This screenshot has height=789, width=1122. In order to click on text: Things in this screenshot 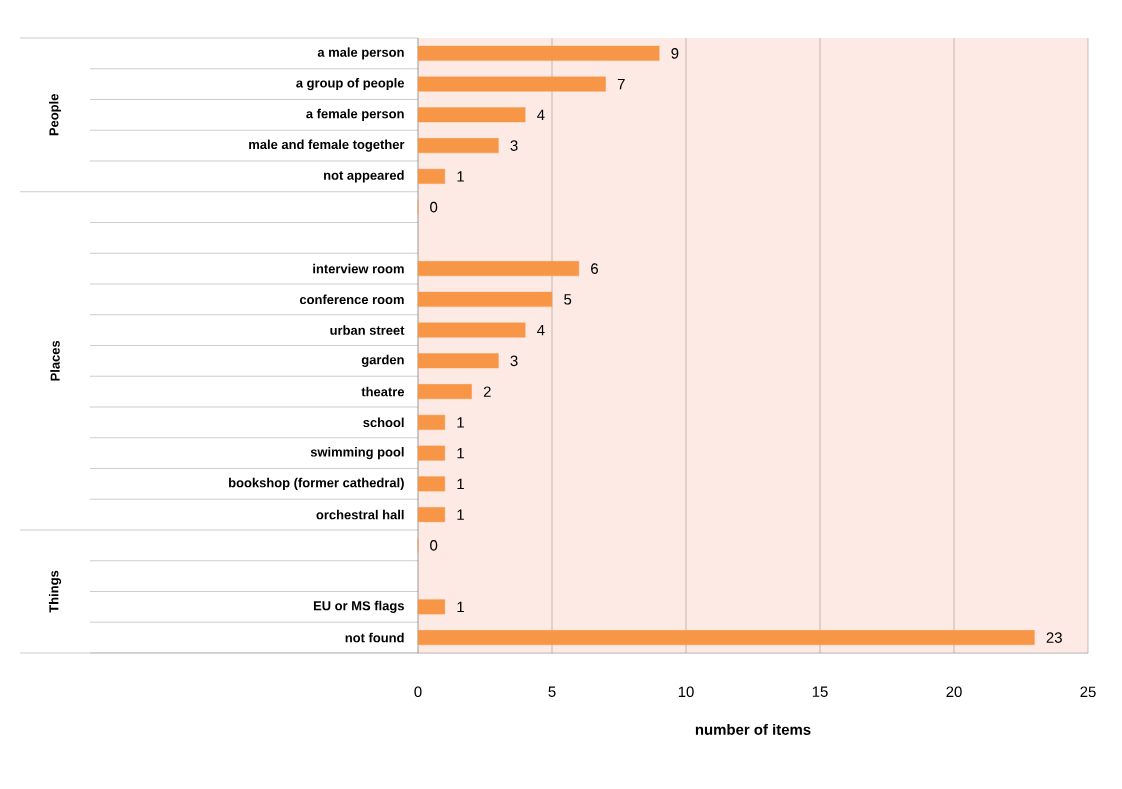, I will do `click(55, 591)`.